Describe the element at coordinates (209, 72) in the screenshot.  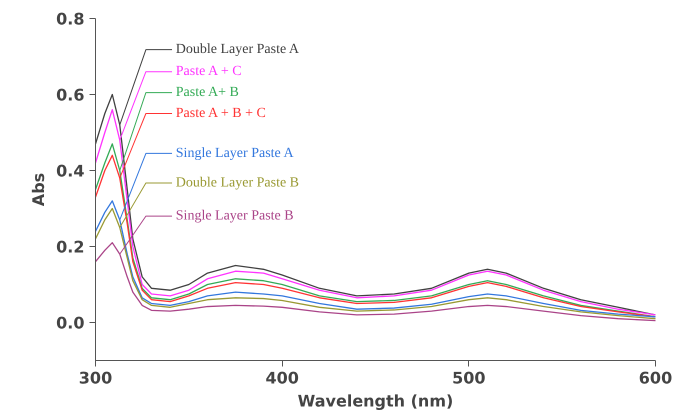
I see `text: Paste A + C` at that location.